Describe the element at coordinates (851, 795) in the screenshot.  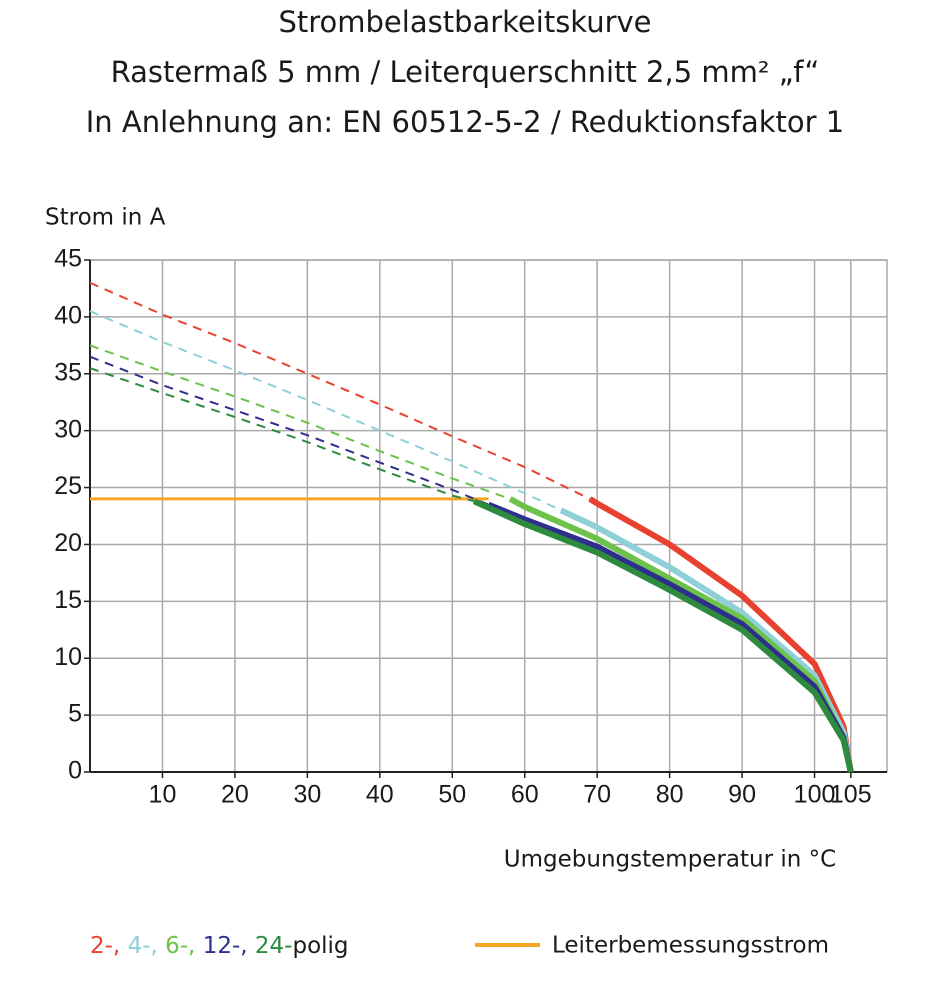
I see `x-tick-label: 105` at that location.